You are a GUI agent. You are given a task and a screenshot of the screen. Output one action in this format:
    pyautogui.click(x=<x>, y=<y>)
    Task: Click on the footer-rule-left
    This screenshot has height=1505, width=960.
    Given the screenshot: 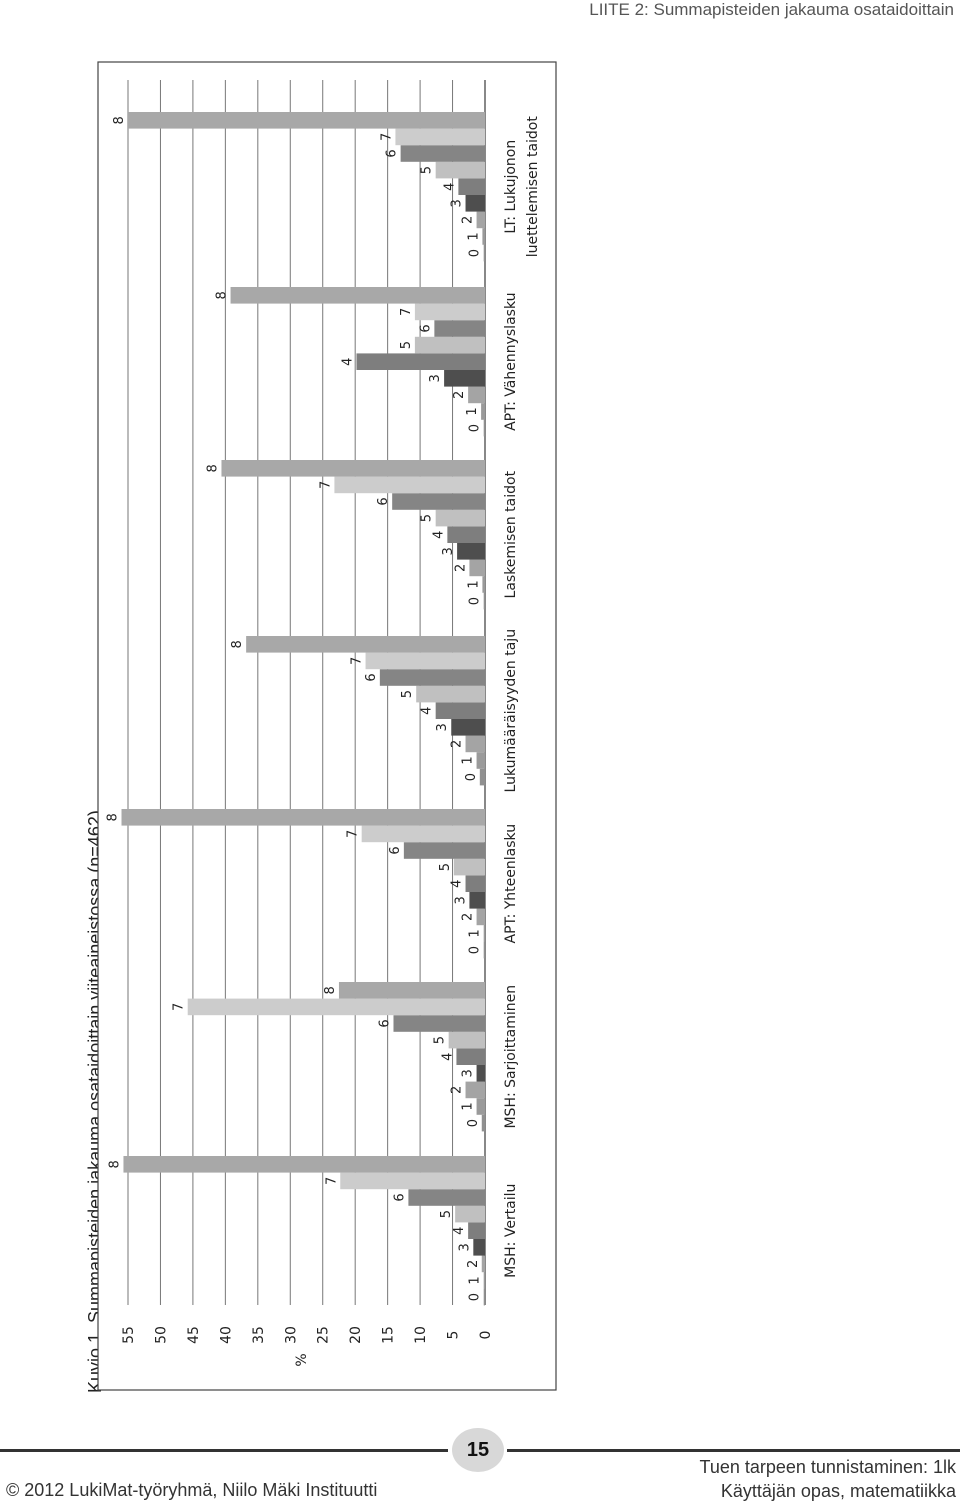 What is the action you would take?
    pyautogui.click(x=224, y=1450)
    